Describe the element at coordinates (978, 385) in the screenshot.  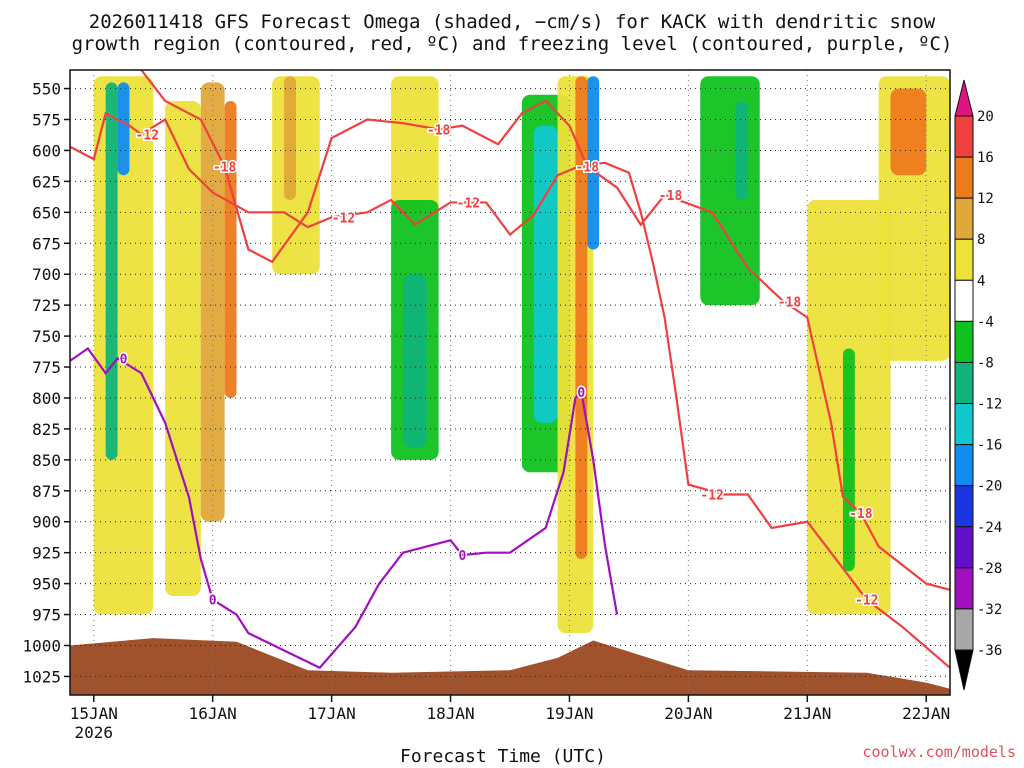
I see `colorbar-layer: 20 16 12 8 4 -4 -8 -12 -16 -20 -24 -28 -32 -36` at that location.